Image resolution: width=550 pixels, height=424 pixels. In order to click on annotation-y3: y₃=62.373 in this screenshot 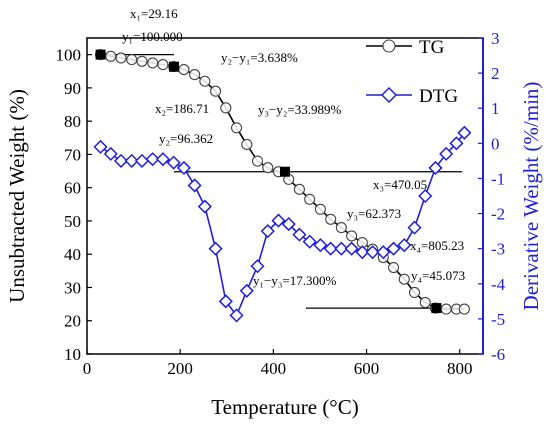, I will do `click(374, 213)`.